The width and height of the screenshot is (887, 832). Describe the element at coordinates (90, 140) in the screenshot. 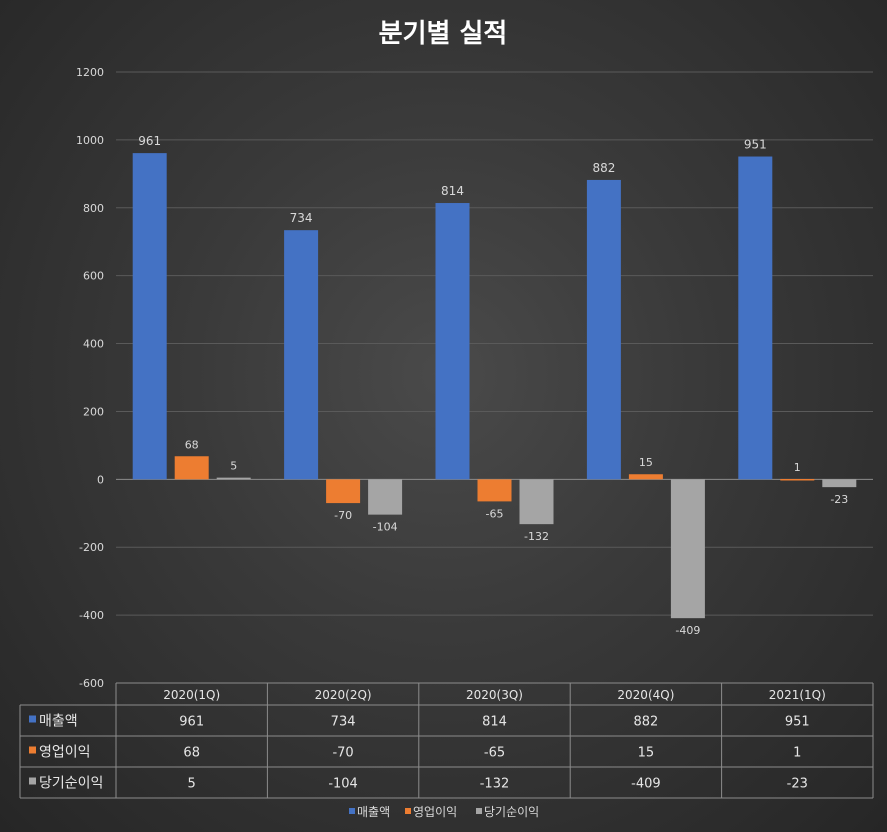

I see `y-tick-label: 1000` at that location.